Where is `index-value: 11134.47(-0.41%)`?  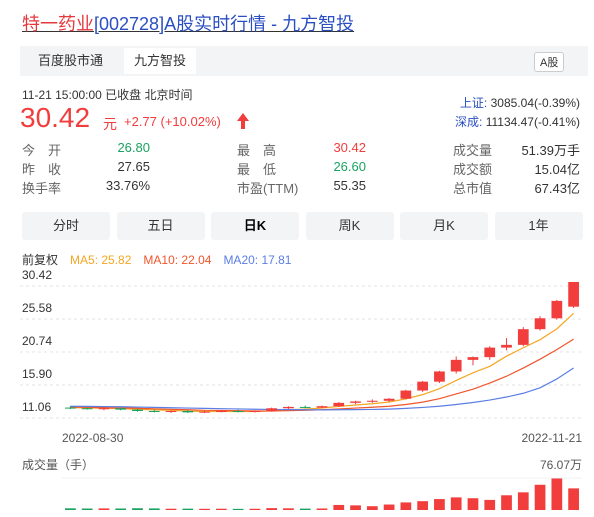 index-value: 11134.47(-0.41%) is located at coordinates (532, 122).